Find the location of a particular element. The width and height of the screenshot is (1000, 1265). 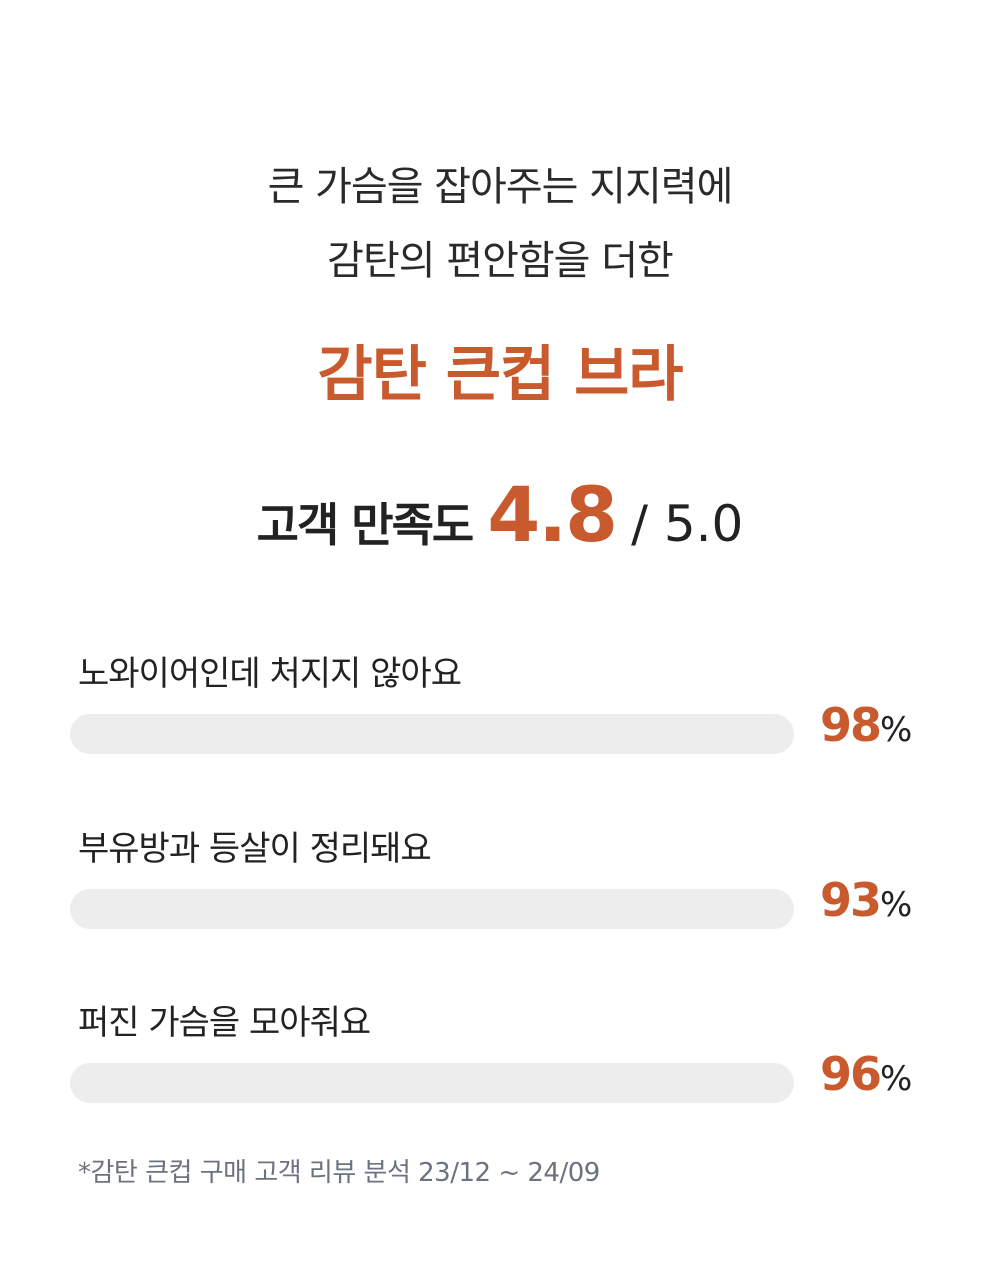

stat-label: 부유방과 등살이 정리돼요 is located at coordinates (255, 849).